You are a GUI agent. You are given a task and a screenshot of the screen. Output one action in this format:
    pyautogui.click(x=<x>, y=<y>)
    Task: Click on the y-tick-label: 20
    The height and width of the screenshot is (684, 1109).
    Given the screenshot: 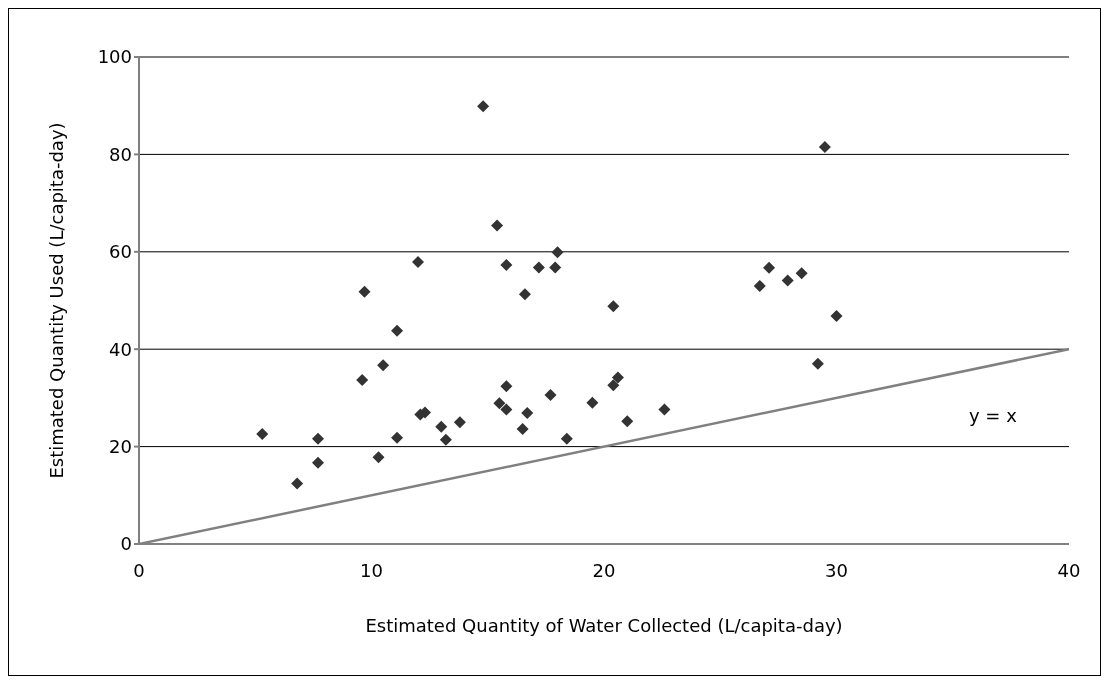 What is the action you would take?
    pyautogui.click(x=120, y=446)
    